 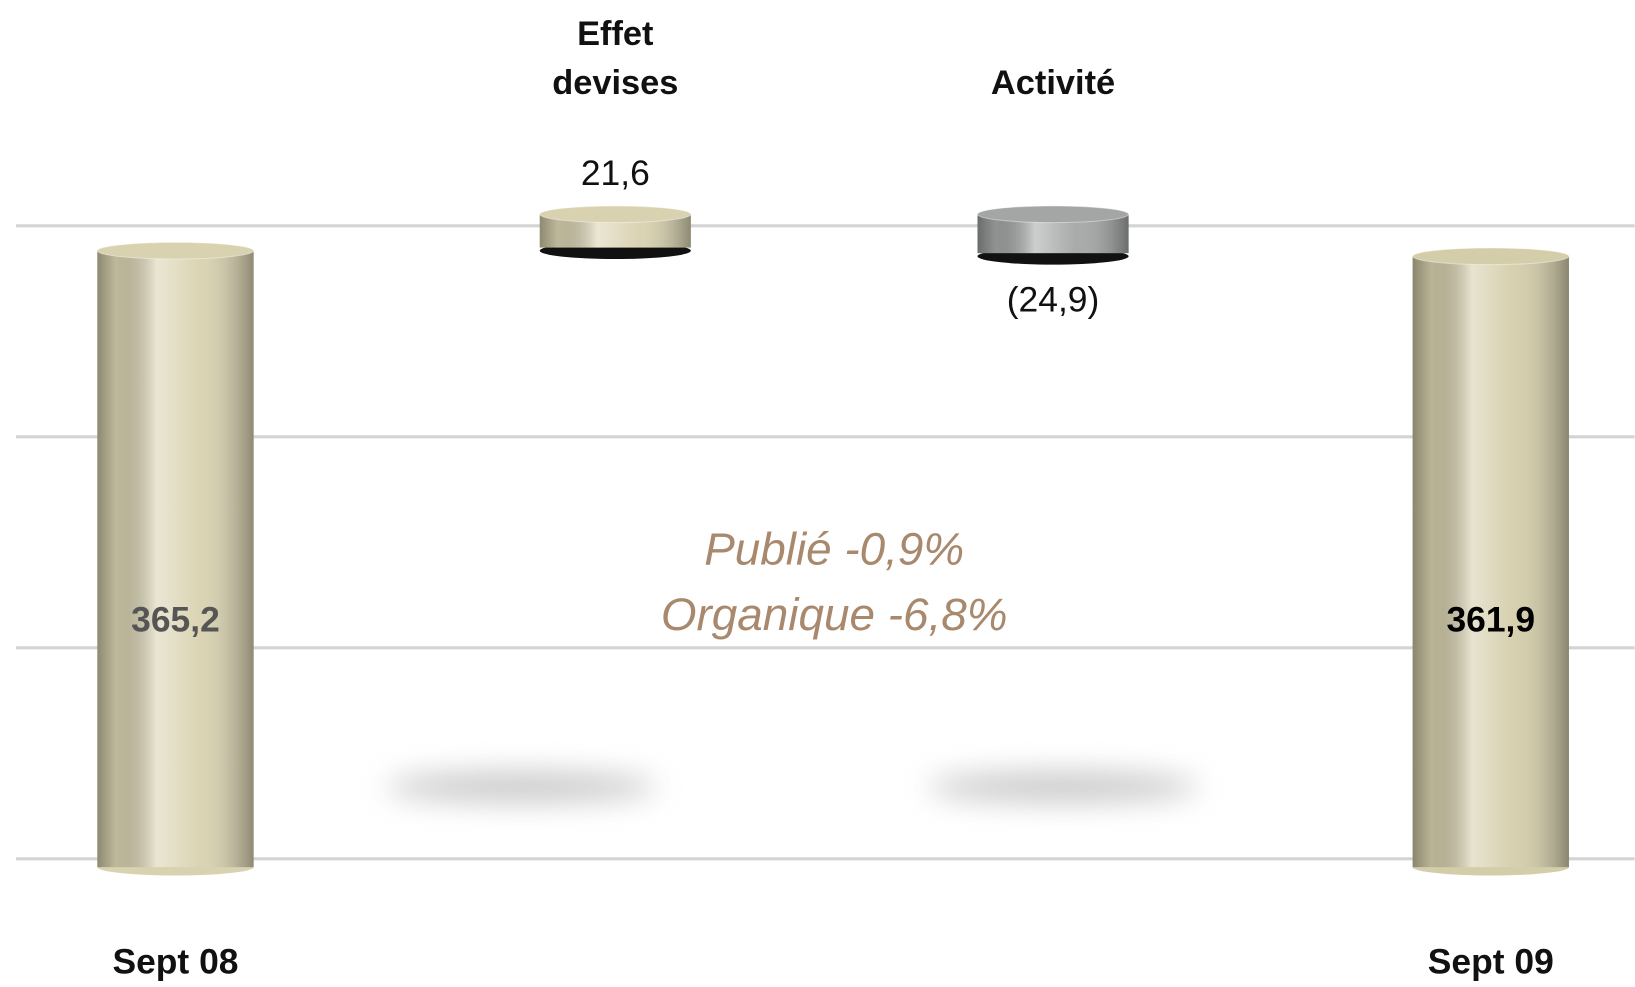 I want to click on x-tick-label-box: Activité, so click(x=1053, y=82).